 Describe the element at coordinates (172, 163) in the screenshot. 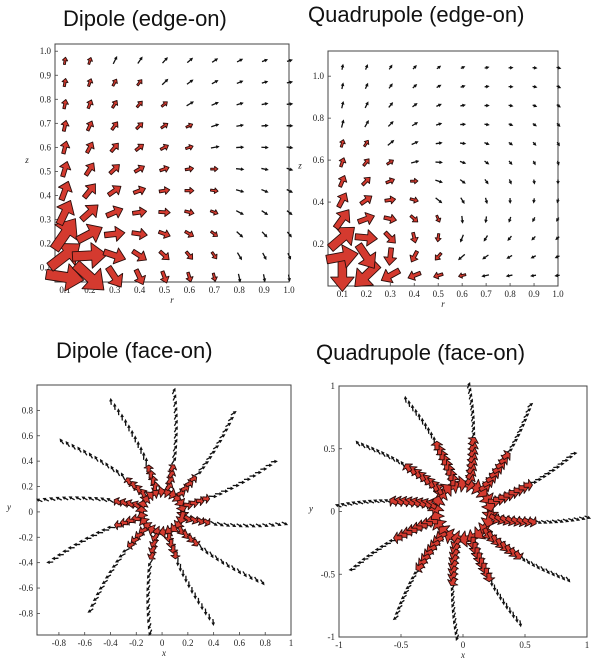

I see `plot-frame` at that location.